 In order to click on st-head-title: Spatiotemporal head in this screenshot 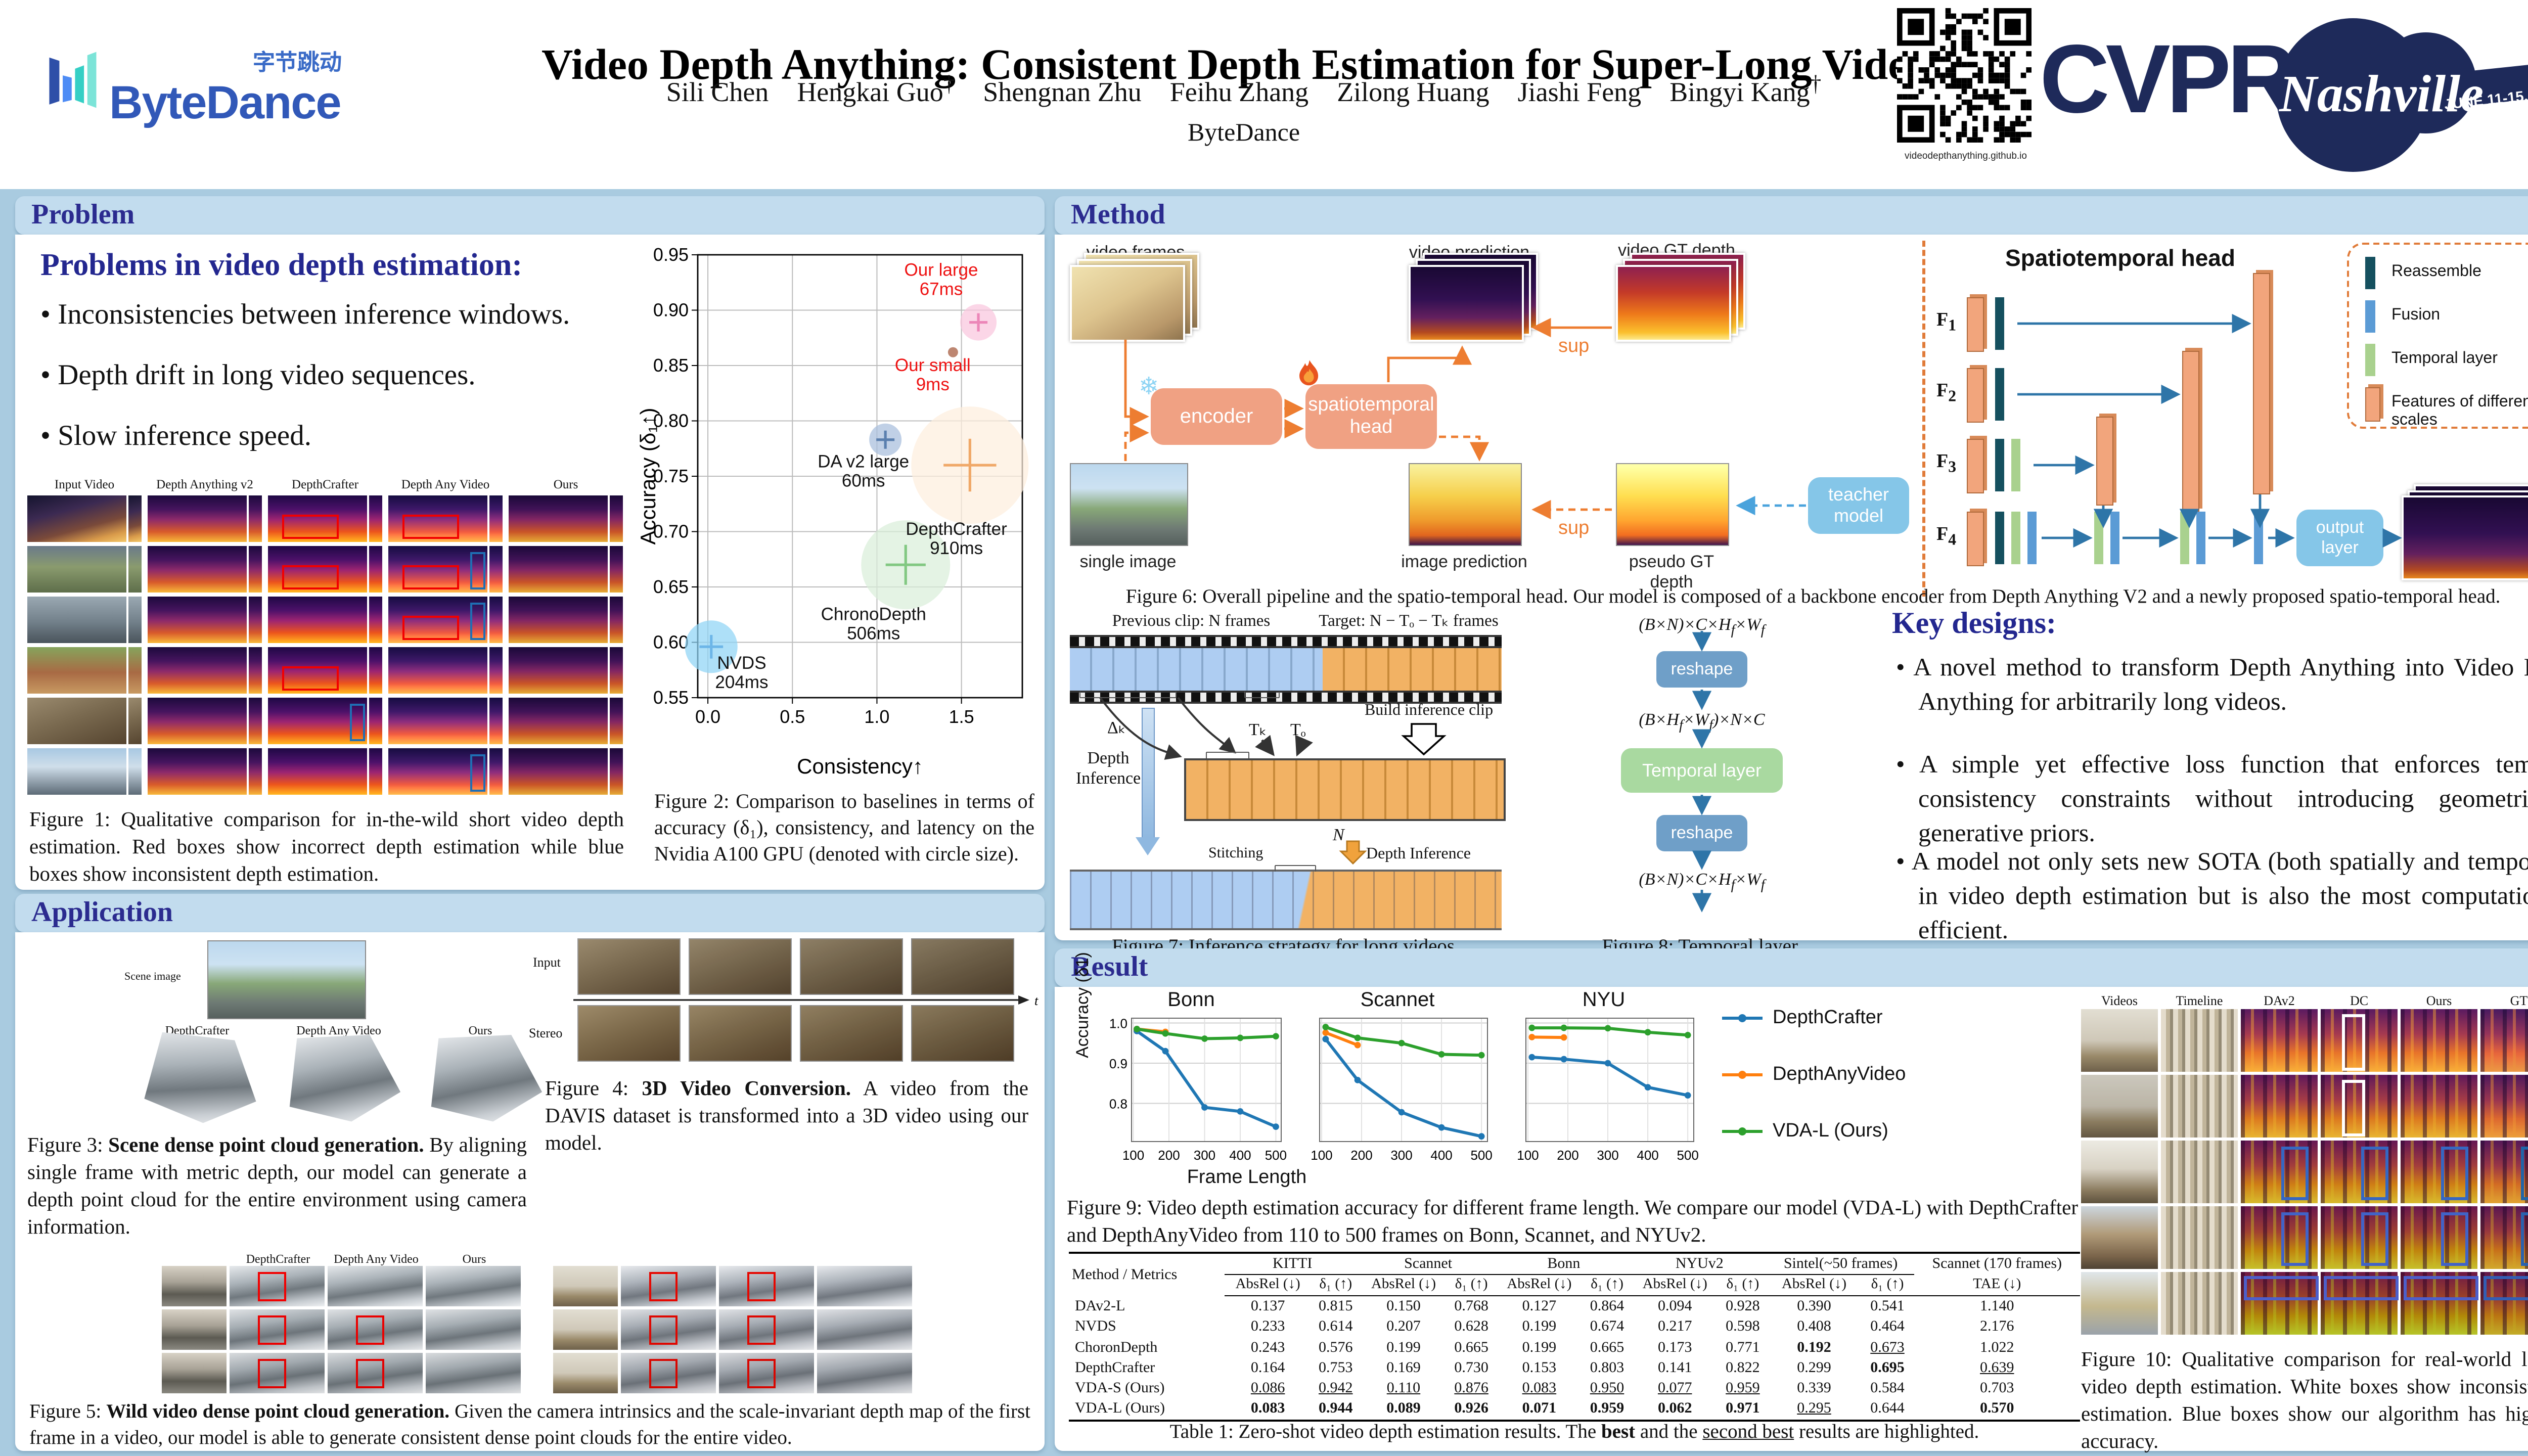, I will do `click(2120, 258)`.